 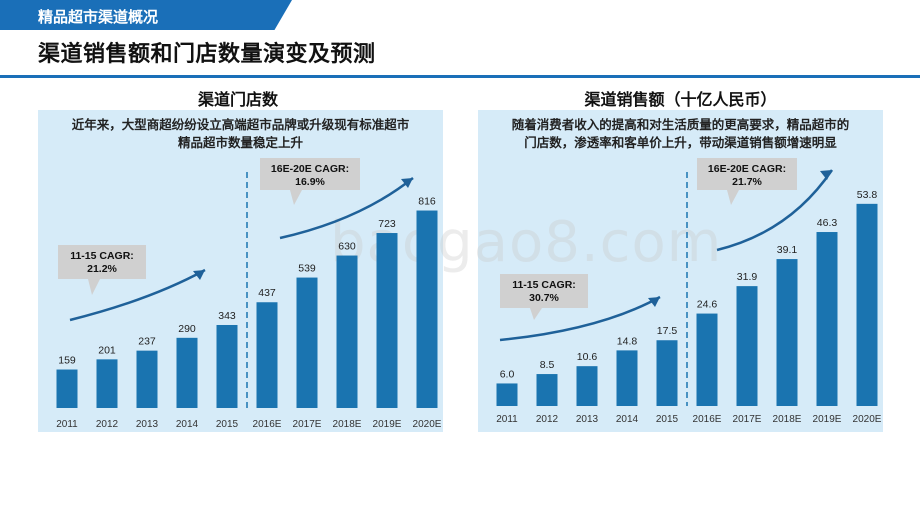 I want to click on cagr-value: 21.2%, so click(x=102, y=269).